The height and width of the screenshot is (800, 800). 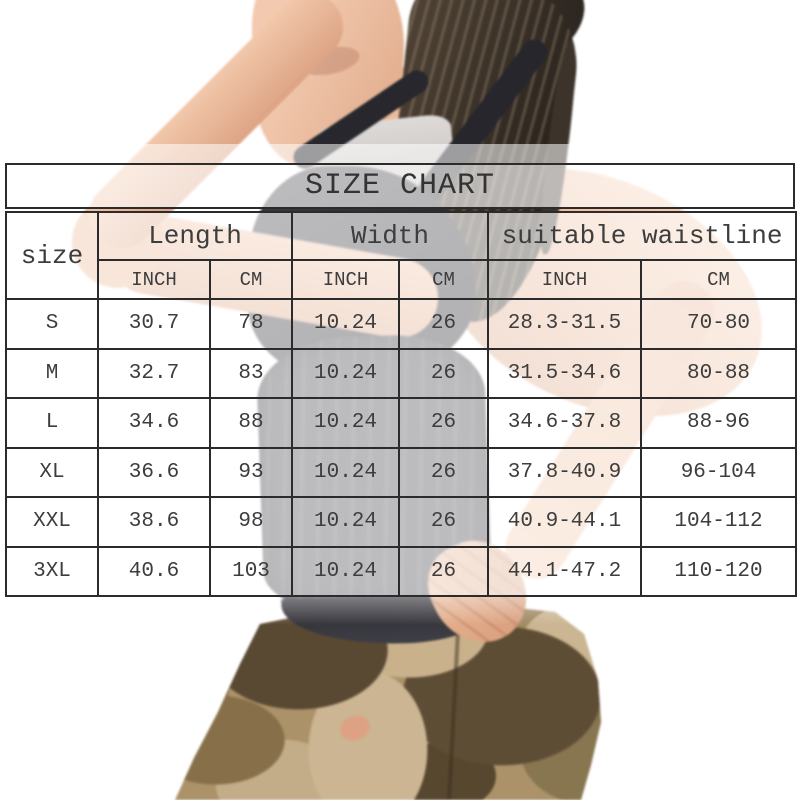 What do you see at coordinates (154, 522) in the screenshot?
I see `cell-length-inch: 38.6` at bounding box center [154, 522].